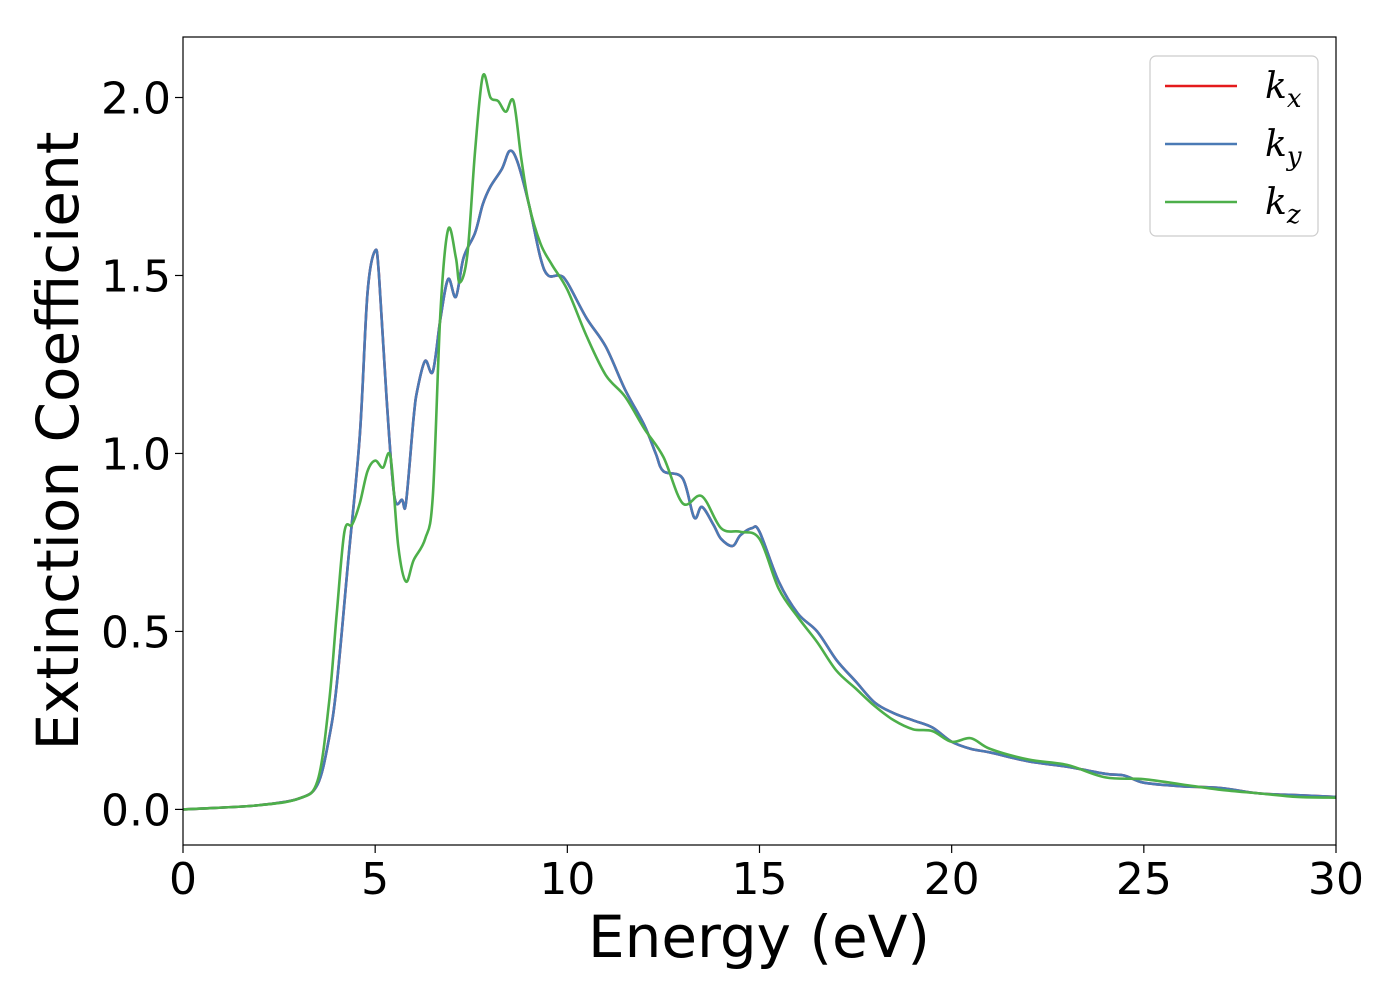  Describe the element at coordinates (183, 879) in the screenshot. I see `x-tick-label: 0` at that location.